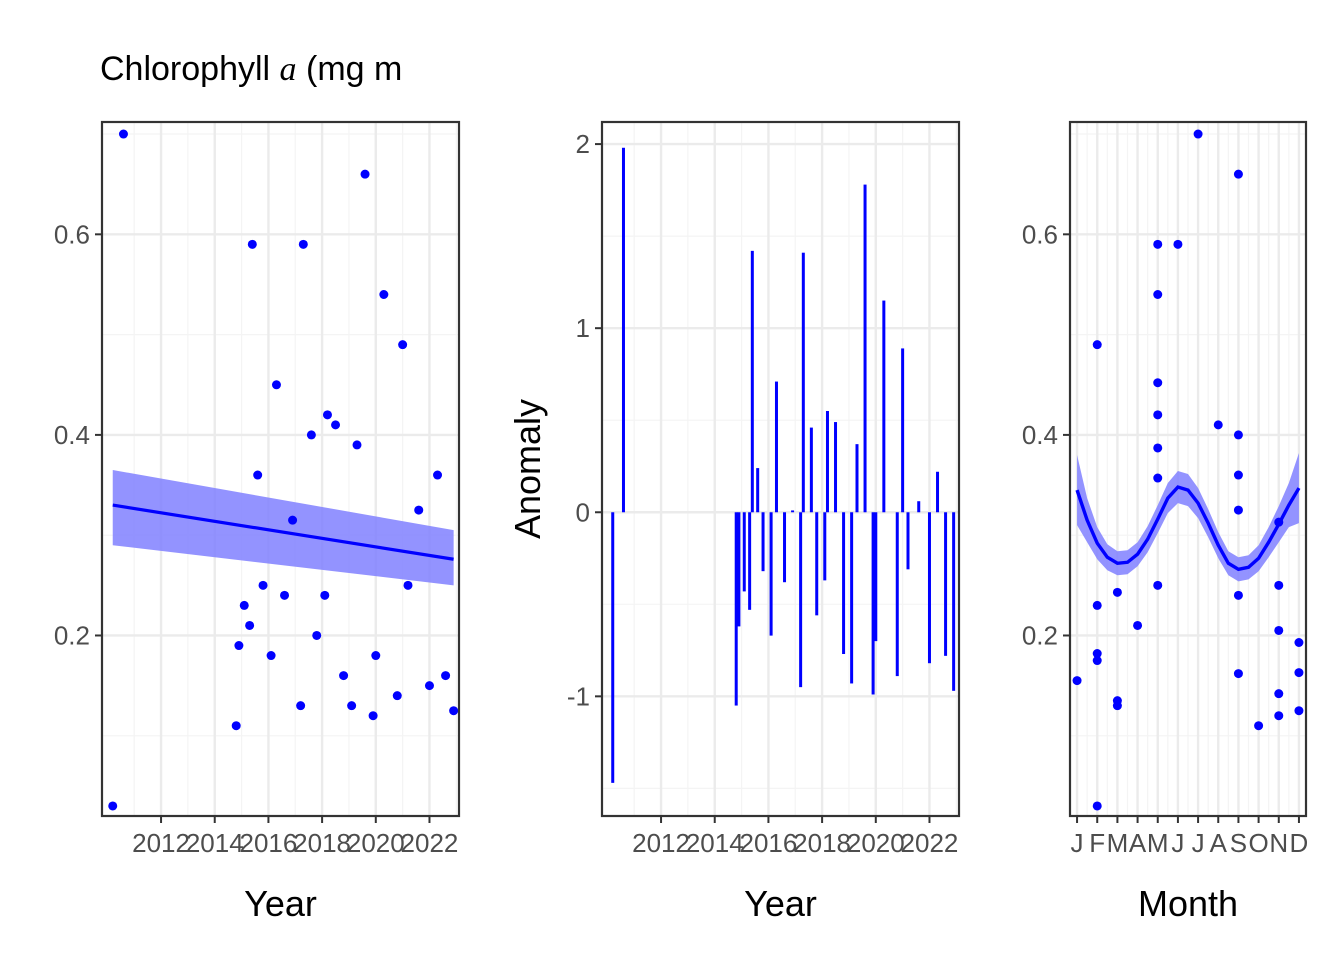 This screenshot has height=960, width=1344. I want to click on chart-title: Chlorophyll a (mg m, so click(251, 69).